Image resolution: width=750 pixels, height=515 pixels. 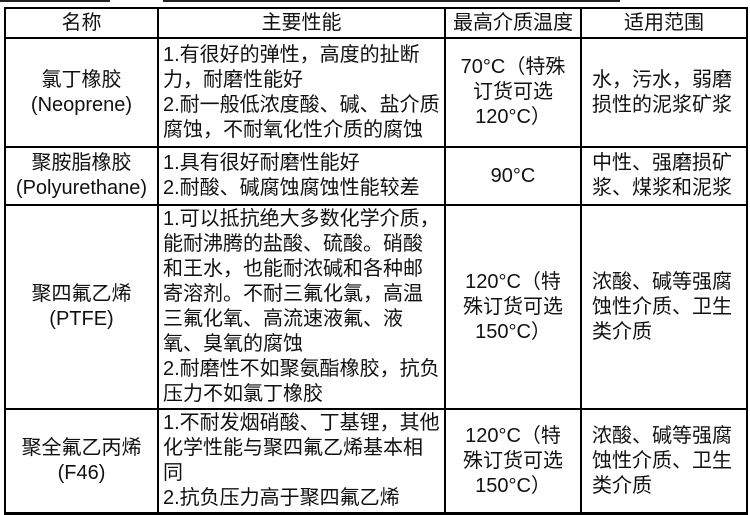 I want to click on performance-item-2: 2.耐磨性不如聚氨酯橡胶，抗负压力不如氯丁橡胶, so click(x=301, y=381).